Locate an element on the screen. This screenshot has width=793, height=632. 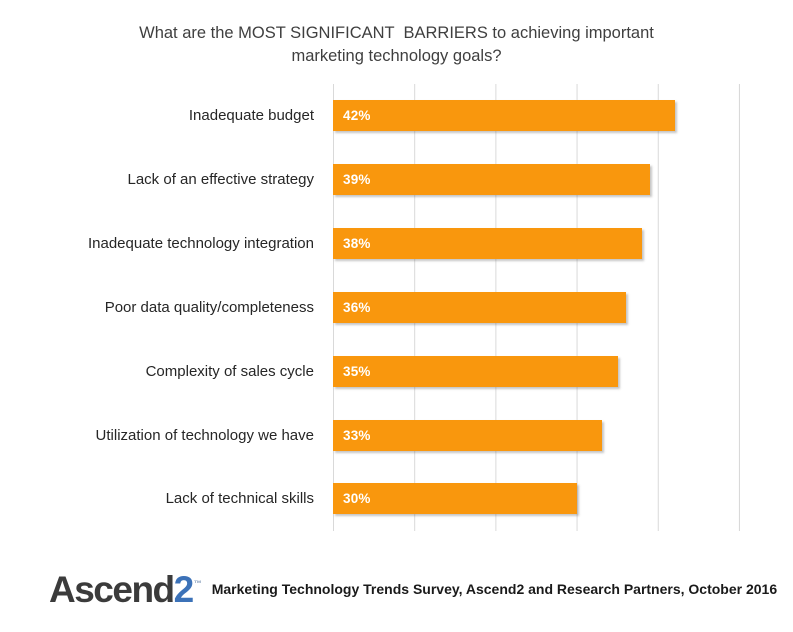
chart-row: Inadequate budget 42% is located at coordinates (370, 116).